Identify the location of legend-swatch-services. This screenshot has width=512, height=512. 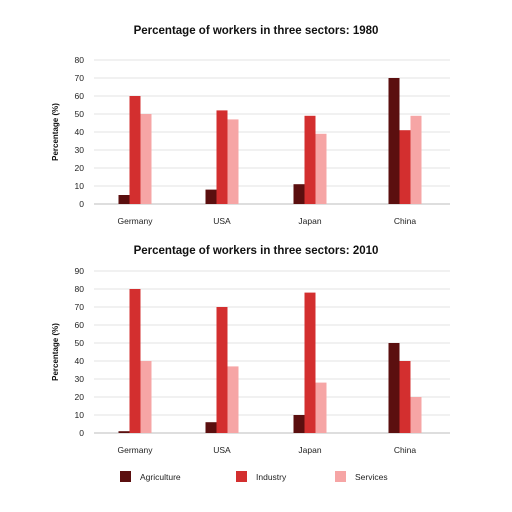
(340, 476).